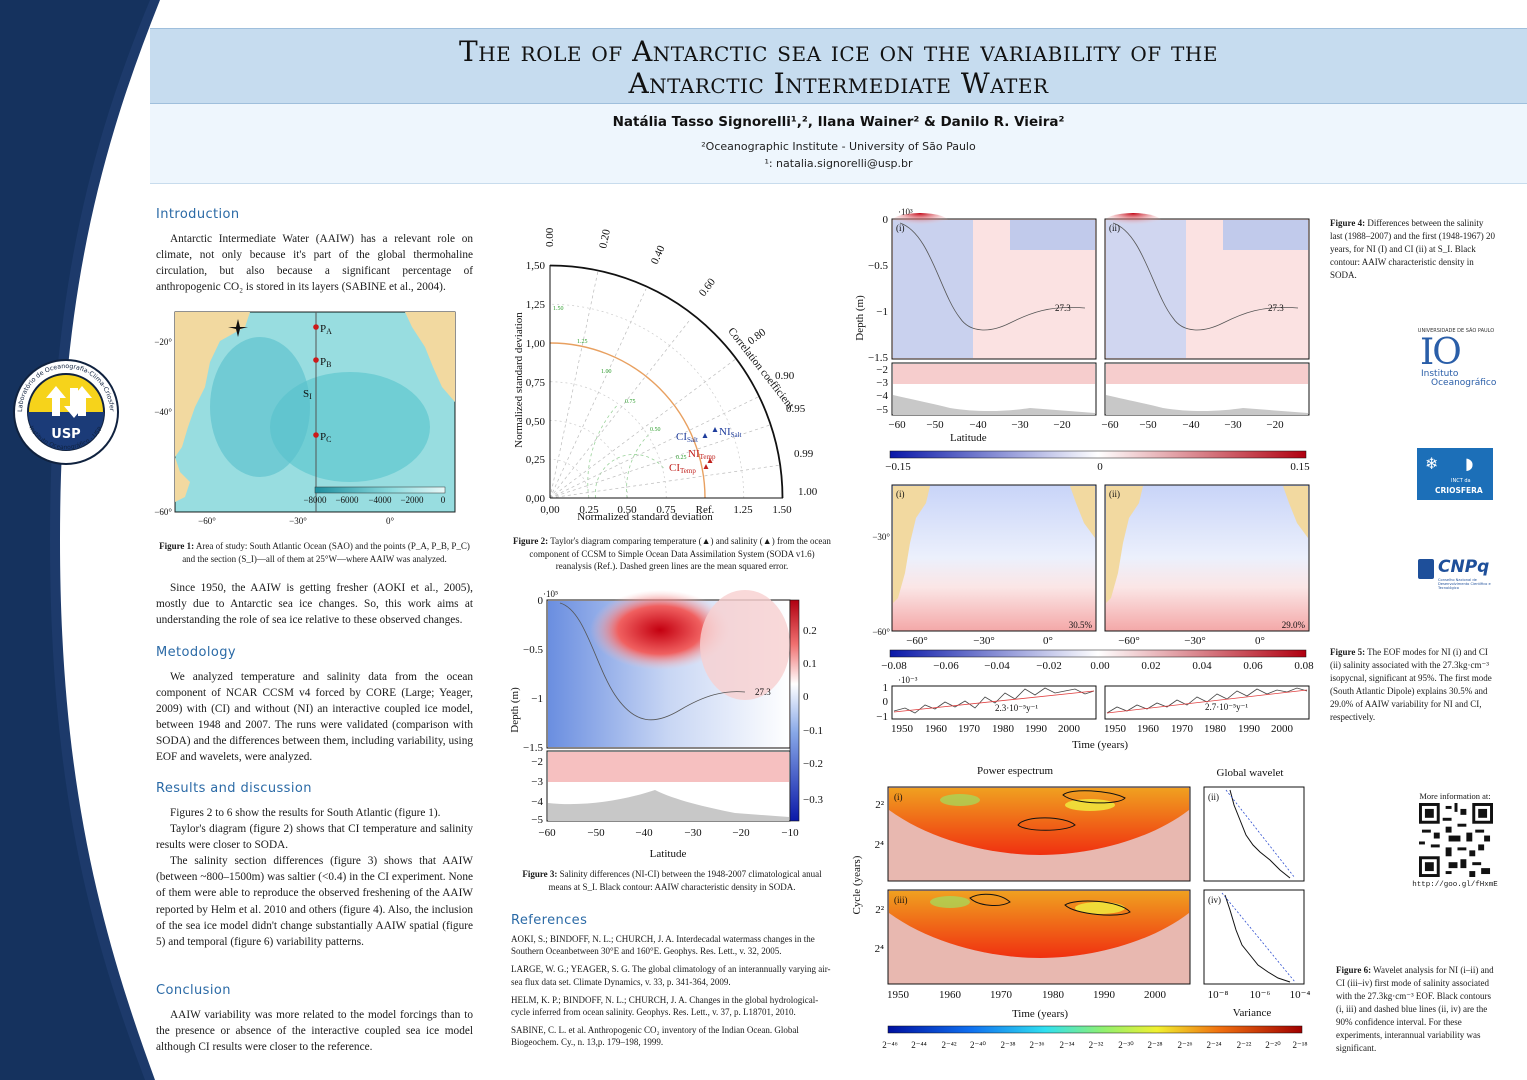 The width and height of the screenshot is (1527, 1080). I want to click on fig5-cb-tick-2: −0.04, so click(997, 666).